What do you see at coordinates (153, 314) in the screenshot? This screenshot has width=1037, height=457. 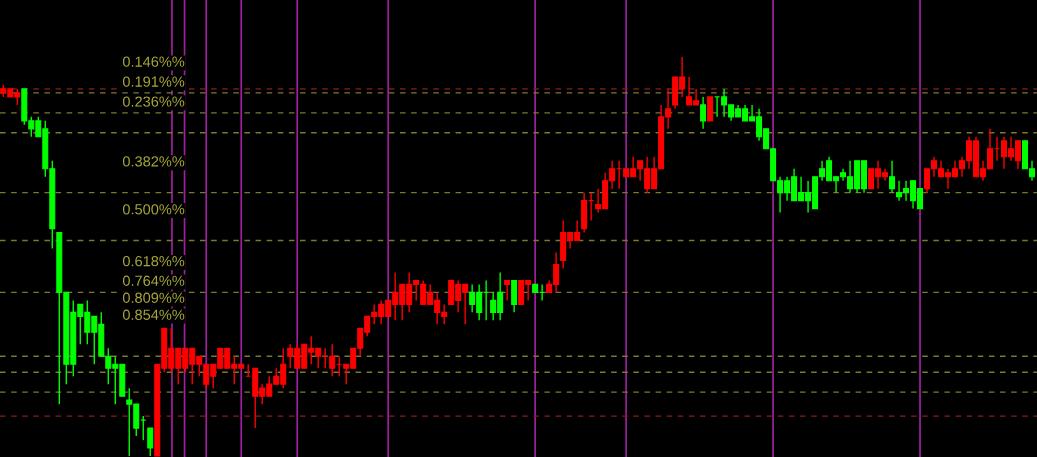 I see `annotation: 0.854%%` at bounding box center [153, 314].